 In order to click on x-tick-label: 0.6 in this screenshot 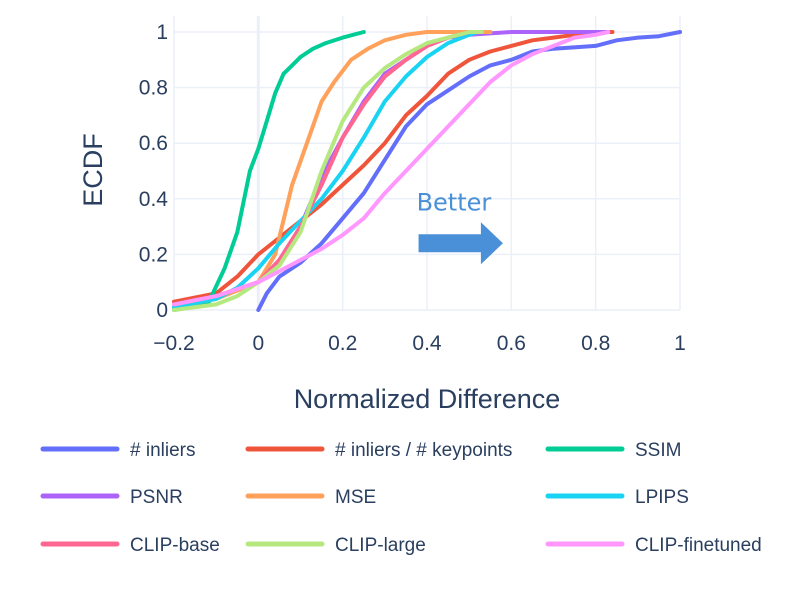, I will do `click(511, 343)`.